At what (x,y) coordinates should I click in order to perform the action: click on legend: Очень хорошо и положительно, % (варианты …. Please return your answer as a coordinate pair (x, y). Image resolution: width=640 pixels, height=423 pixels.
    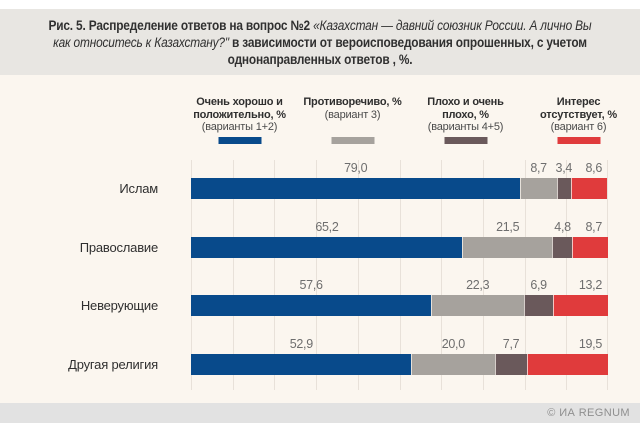
    Looking at the image, I should click on (409, 125).